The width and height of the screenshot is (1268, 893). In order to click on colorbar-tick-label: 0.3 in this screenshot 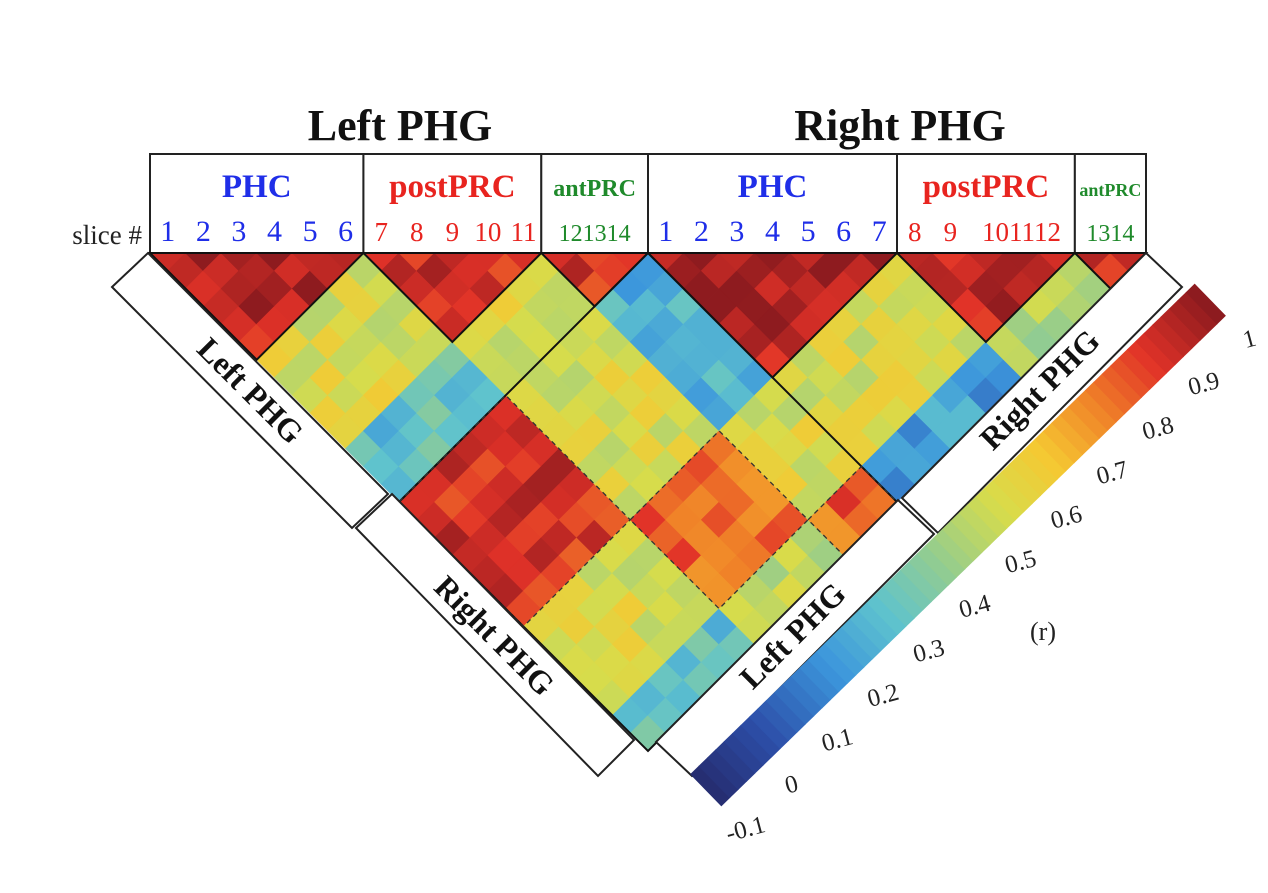, I will do `click(928, 651)`.